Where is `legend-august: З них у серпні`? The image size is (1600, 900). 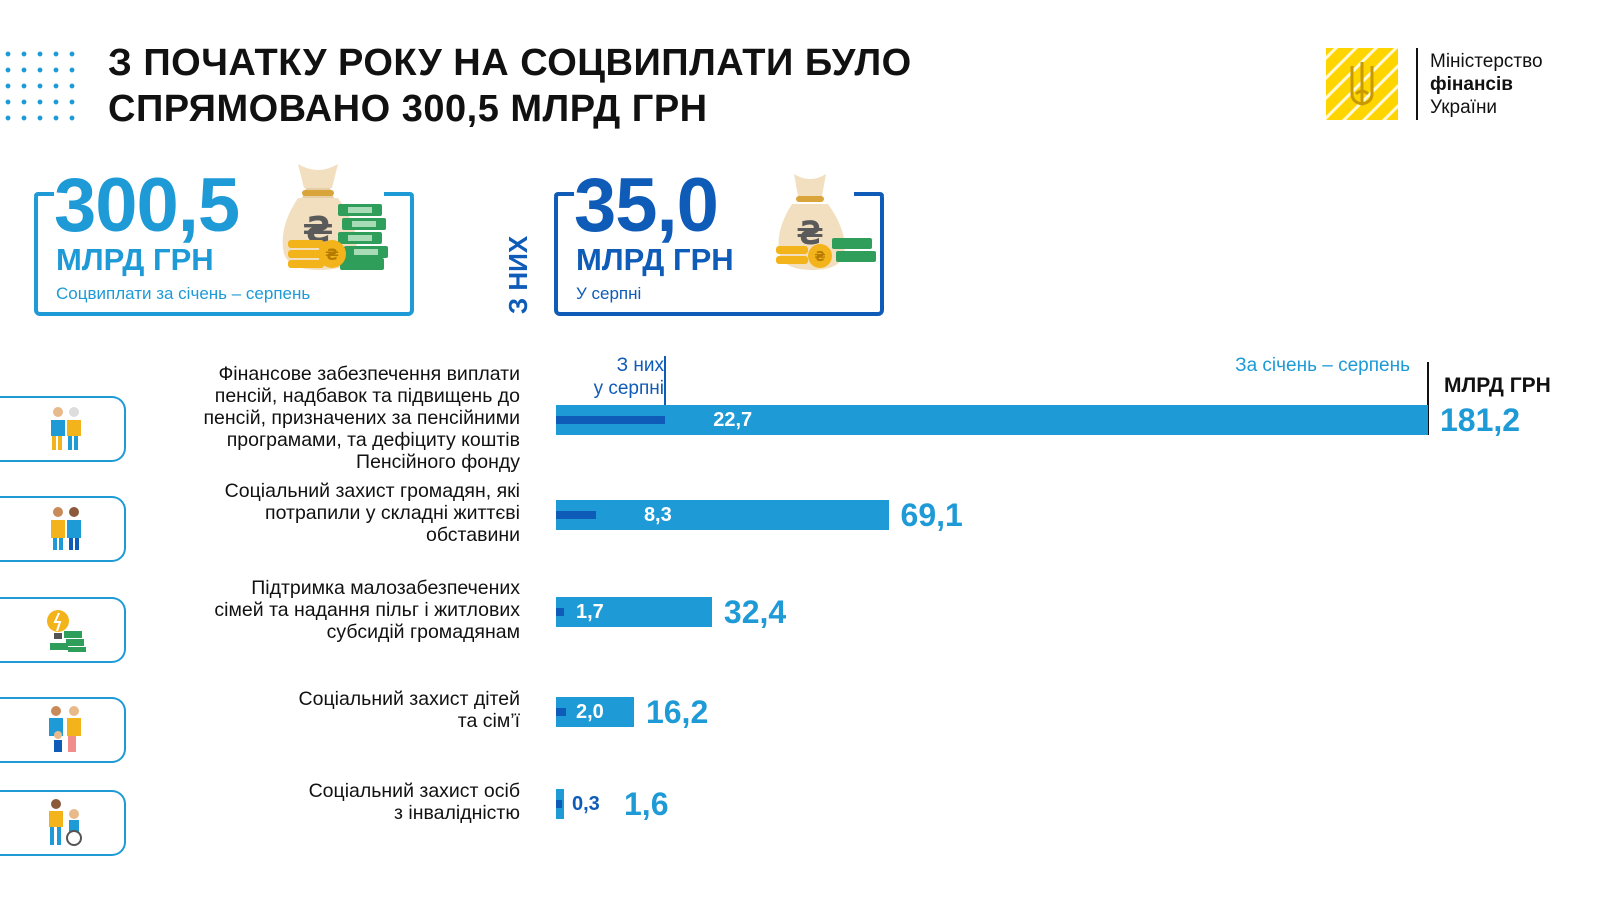 legend-august: З них у серпні is located at coordinates (628, 377).